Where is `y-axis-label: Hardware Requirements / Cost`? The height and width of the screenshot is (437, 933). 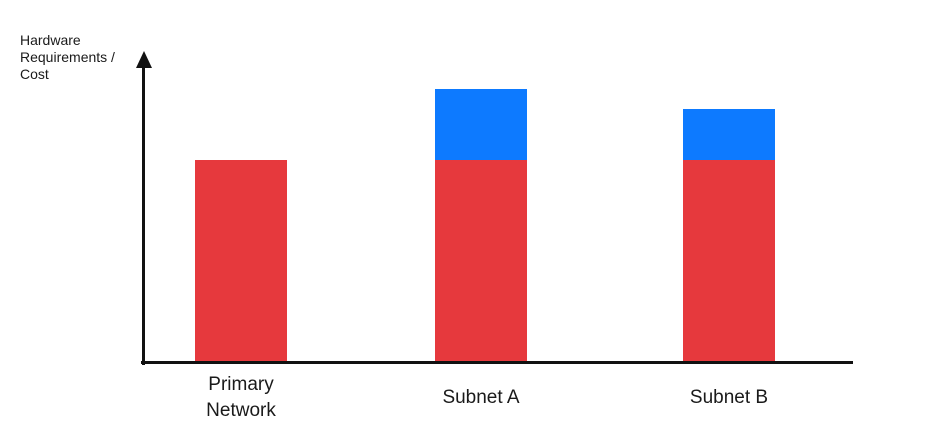 y-axis-label: Hardware Requirements / Cost is located at coordinates (67, 57).